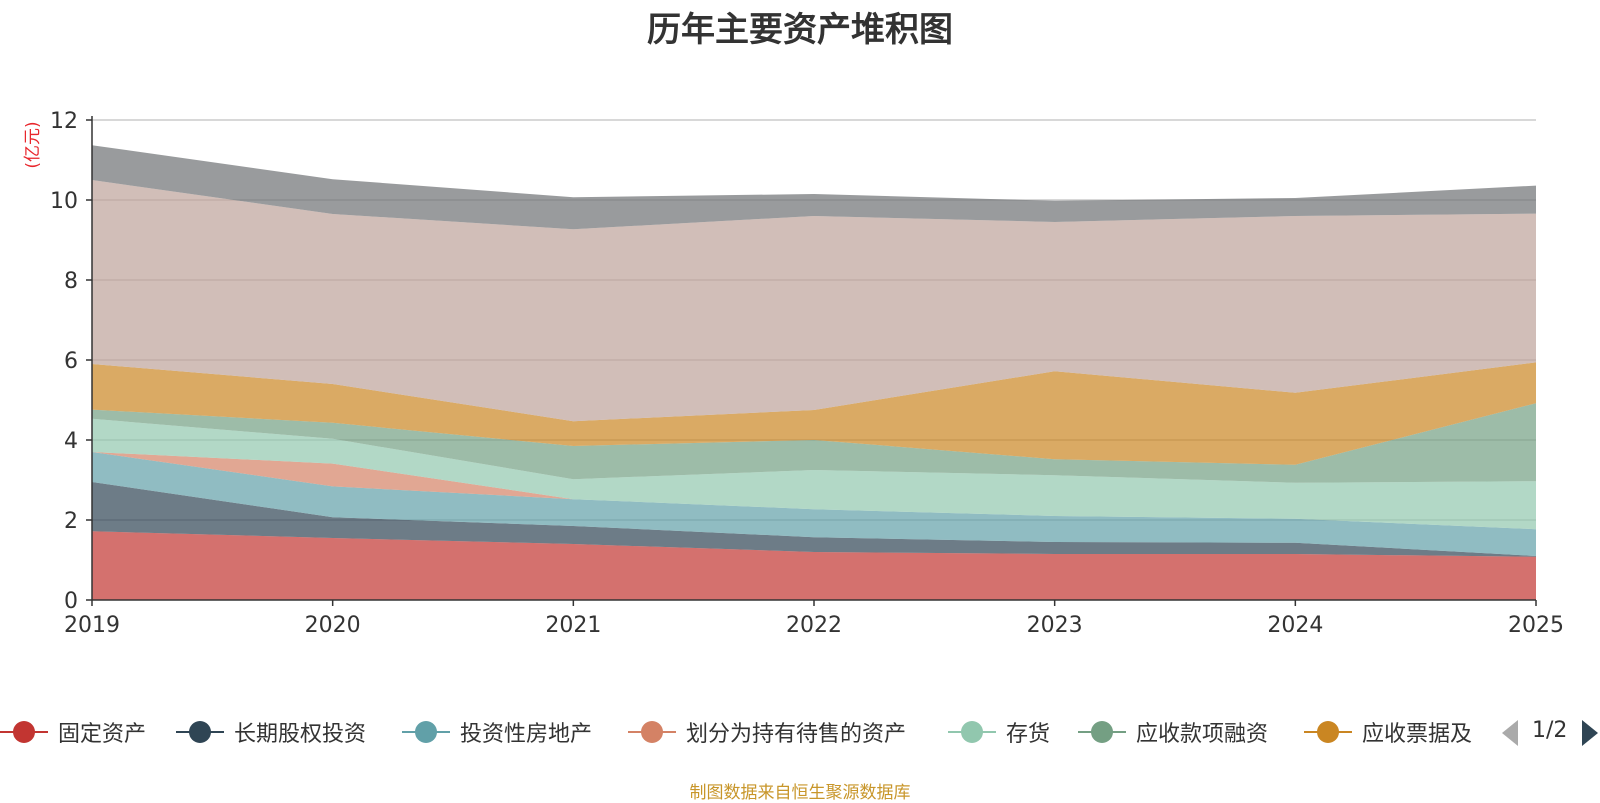 The height and width of the screenshot is (803, 1600). Describe the element at coordinates (1202, 734) in the screenshot. I see `legend-label: 应收款项融资` at that location.